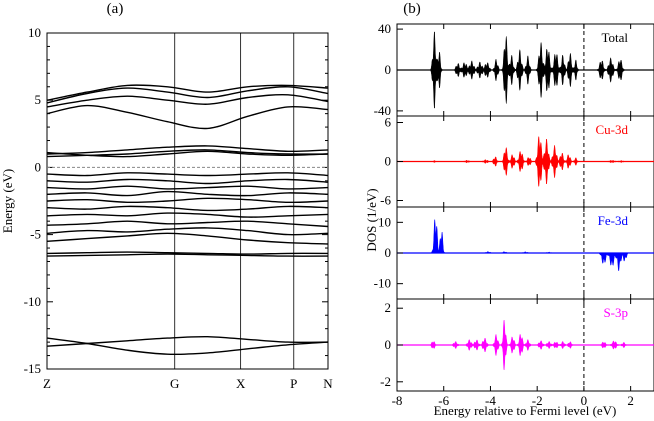 The height and width of the screenshot is (421, 654). Describe the element at coordinates (388, 307) in the screenshot. I see `dos-y-tick-label: 2` at that location.